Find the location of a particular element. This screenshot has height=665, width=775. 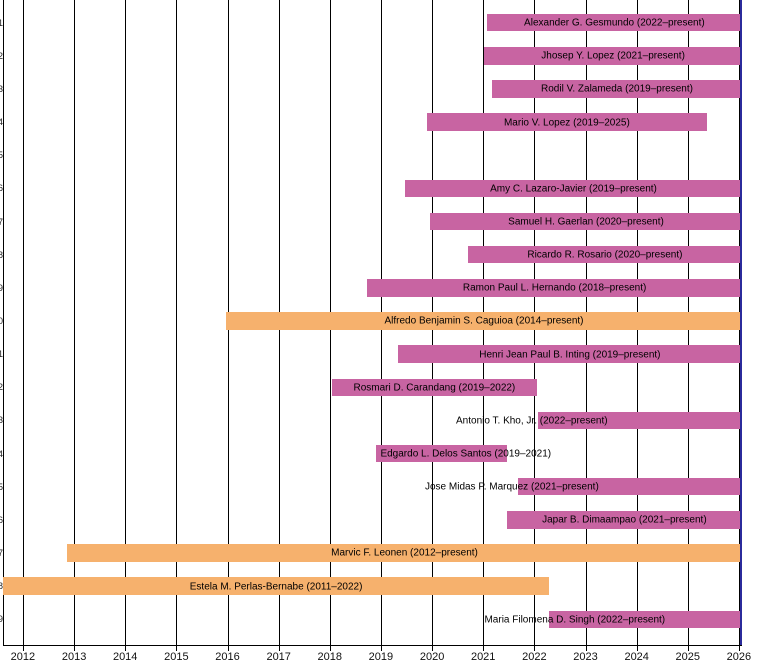

y-tick-label-2: 2 is located at coordinates (2, 56).